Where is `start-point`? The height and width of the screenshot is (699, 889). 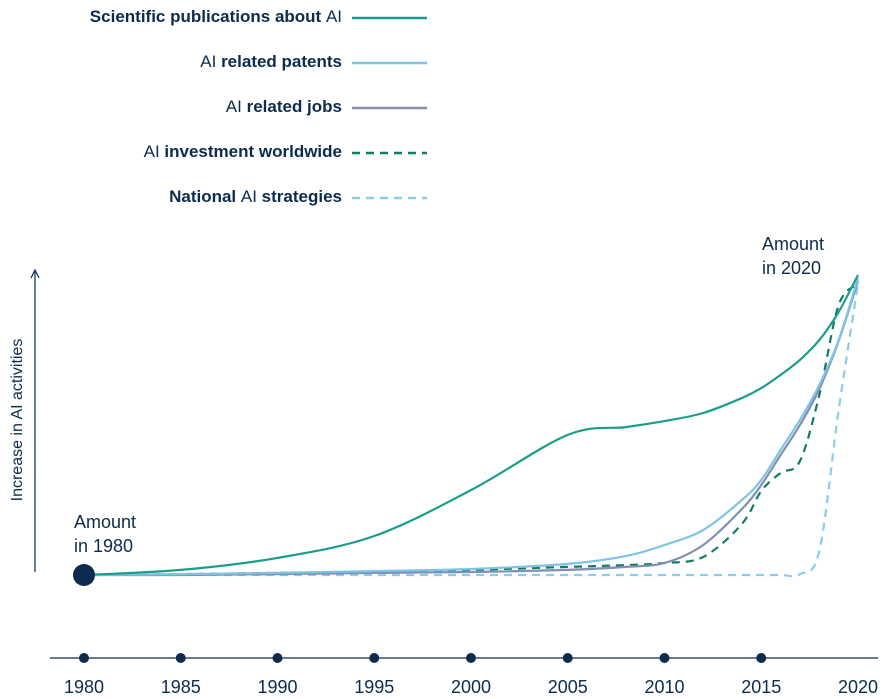
start-point is located at coordinates (84, 575).